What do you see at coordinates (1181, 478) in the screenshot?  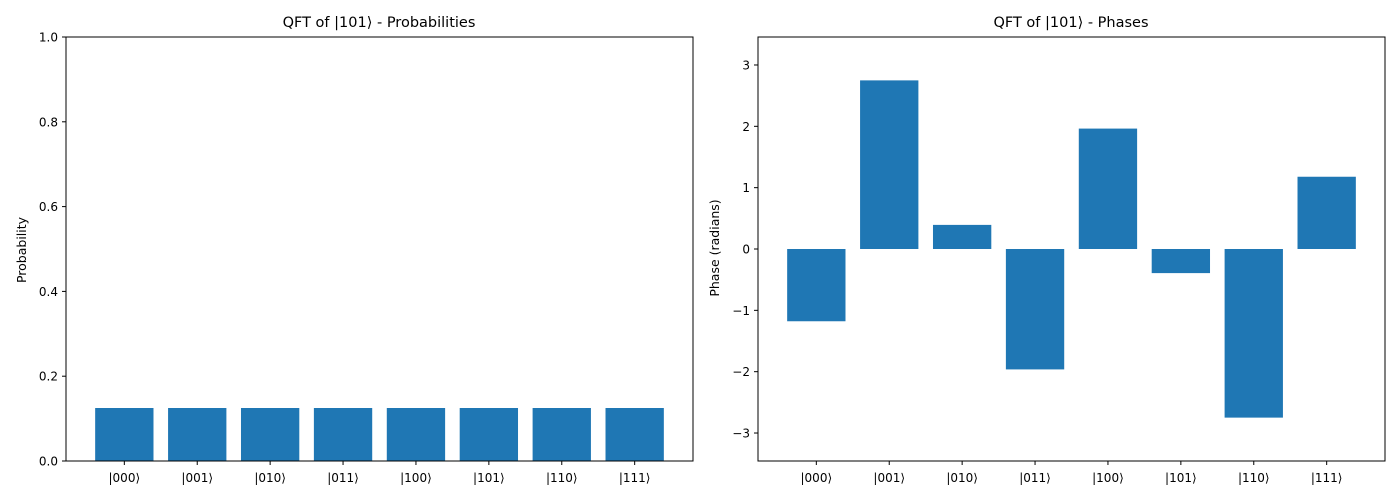 I see `phases-x-tick-label-5: |101⟩` at bounding box center [1181, 478].